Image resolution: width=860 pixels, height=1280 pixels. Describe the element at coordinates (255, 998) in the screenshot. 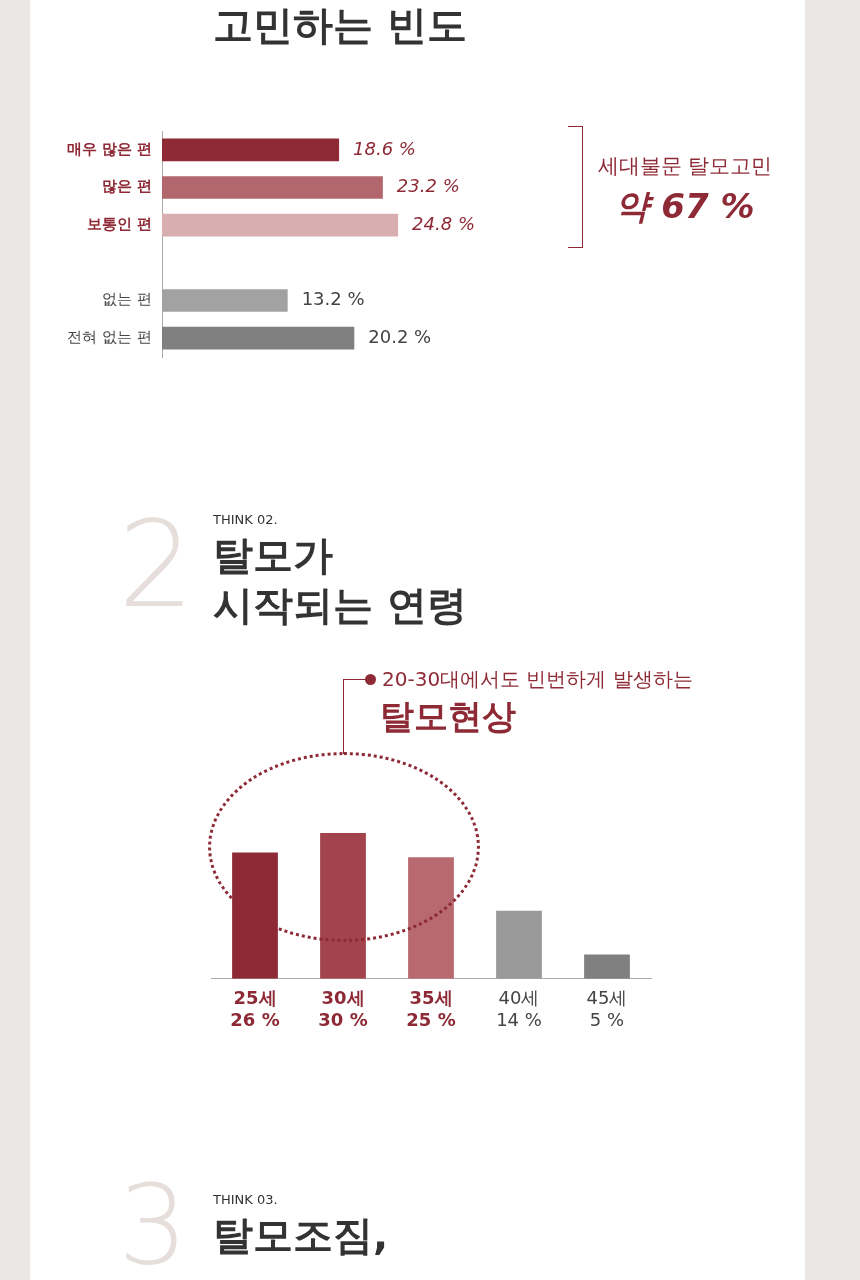

I see `x-tick-label: 25세` at that location.